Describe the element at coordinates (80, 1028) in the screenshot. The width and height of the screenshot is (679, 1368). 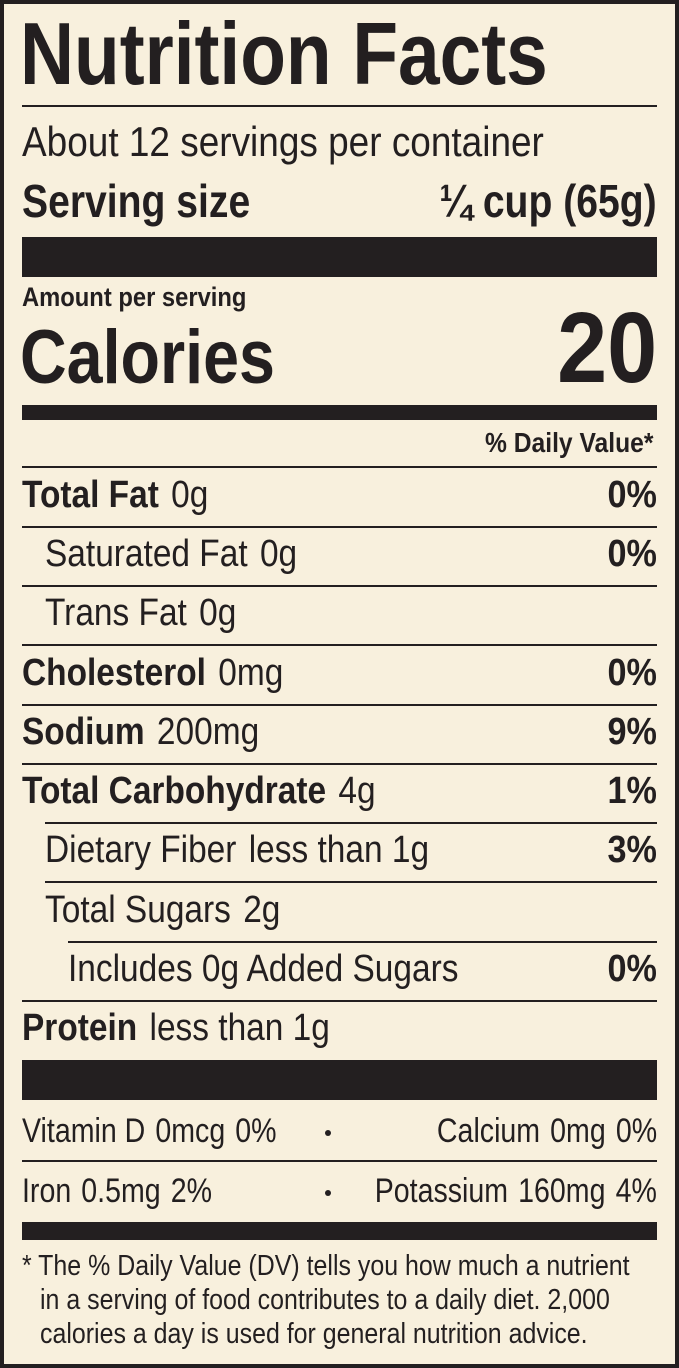
I see `nutrient-name: Protein` at that location.